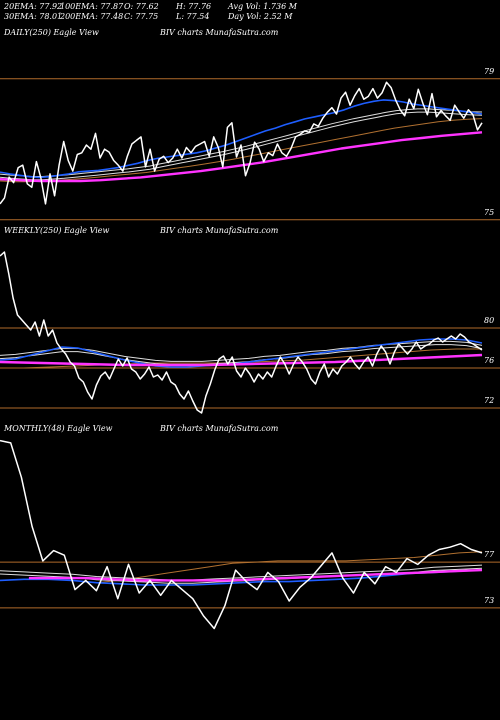 Image resolution: width=500 pixels, height=720 pixels. Describe the element at coordinates (241, 360) in the screenshot. I see `weekly-ema200-line` at that location.